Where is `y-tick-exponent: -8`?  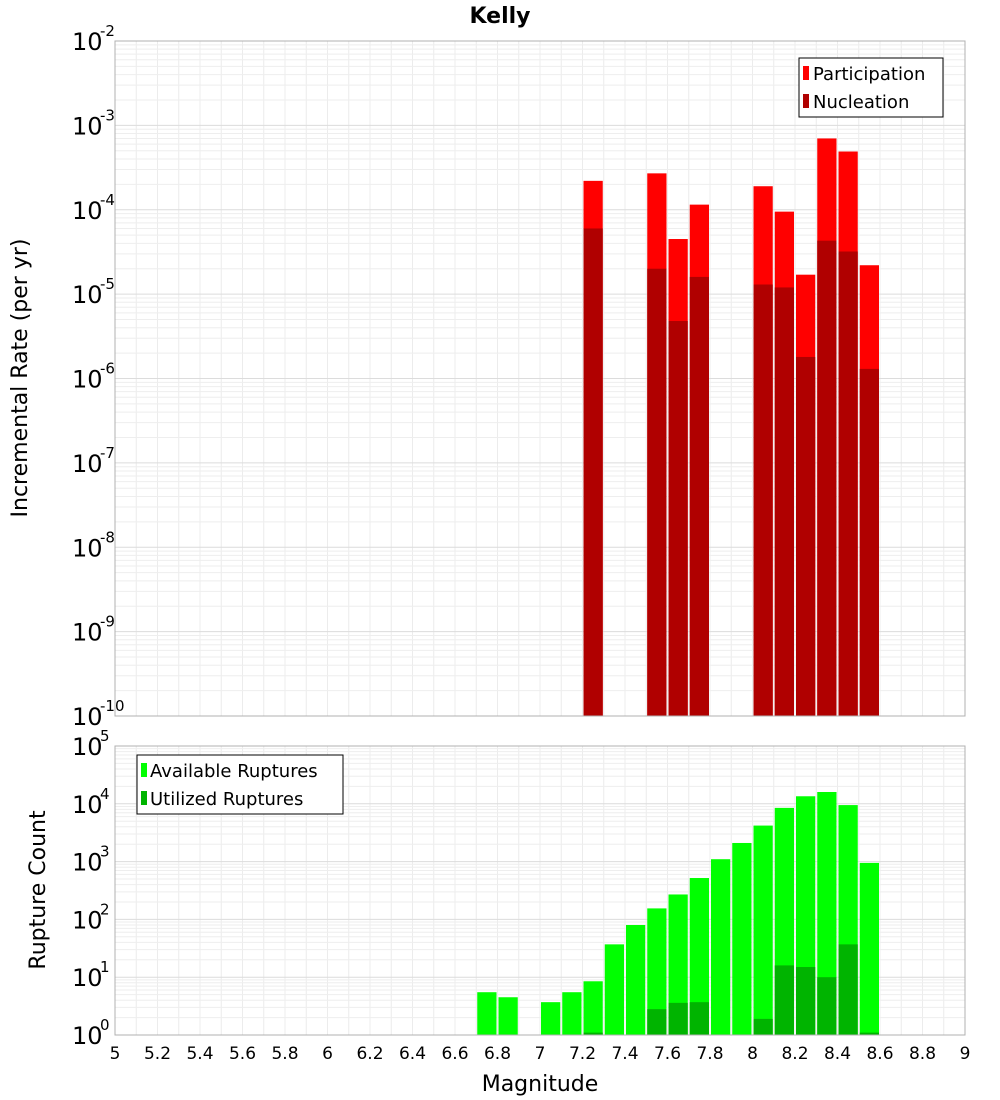
y-tick-exponent: -8 is located at coordinates (107, 537).